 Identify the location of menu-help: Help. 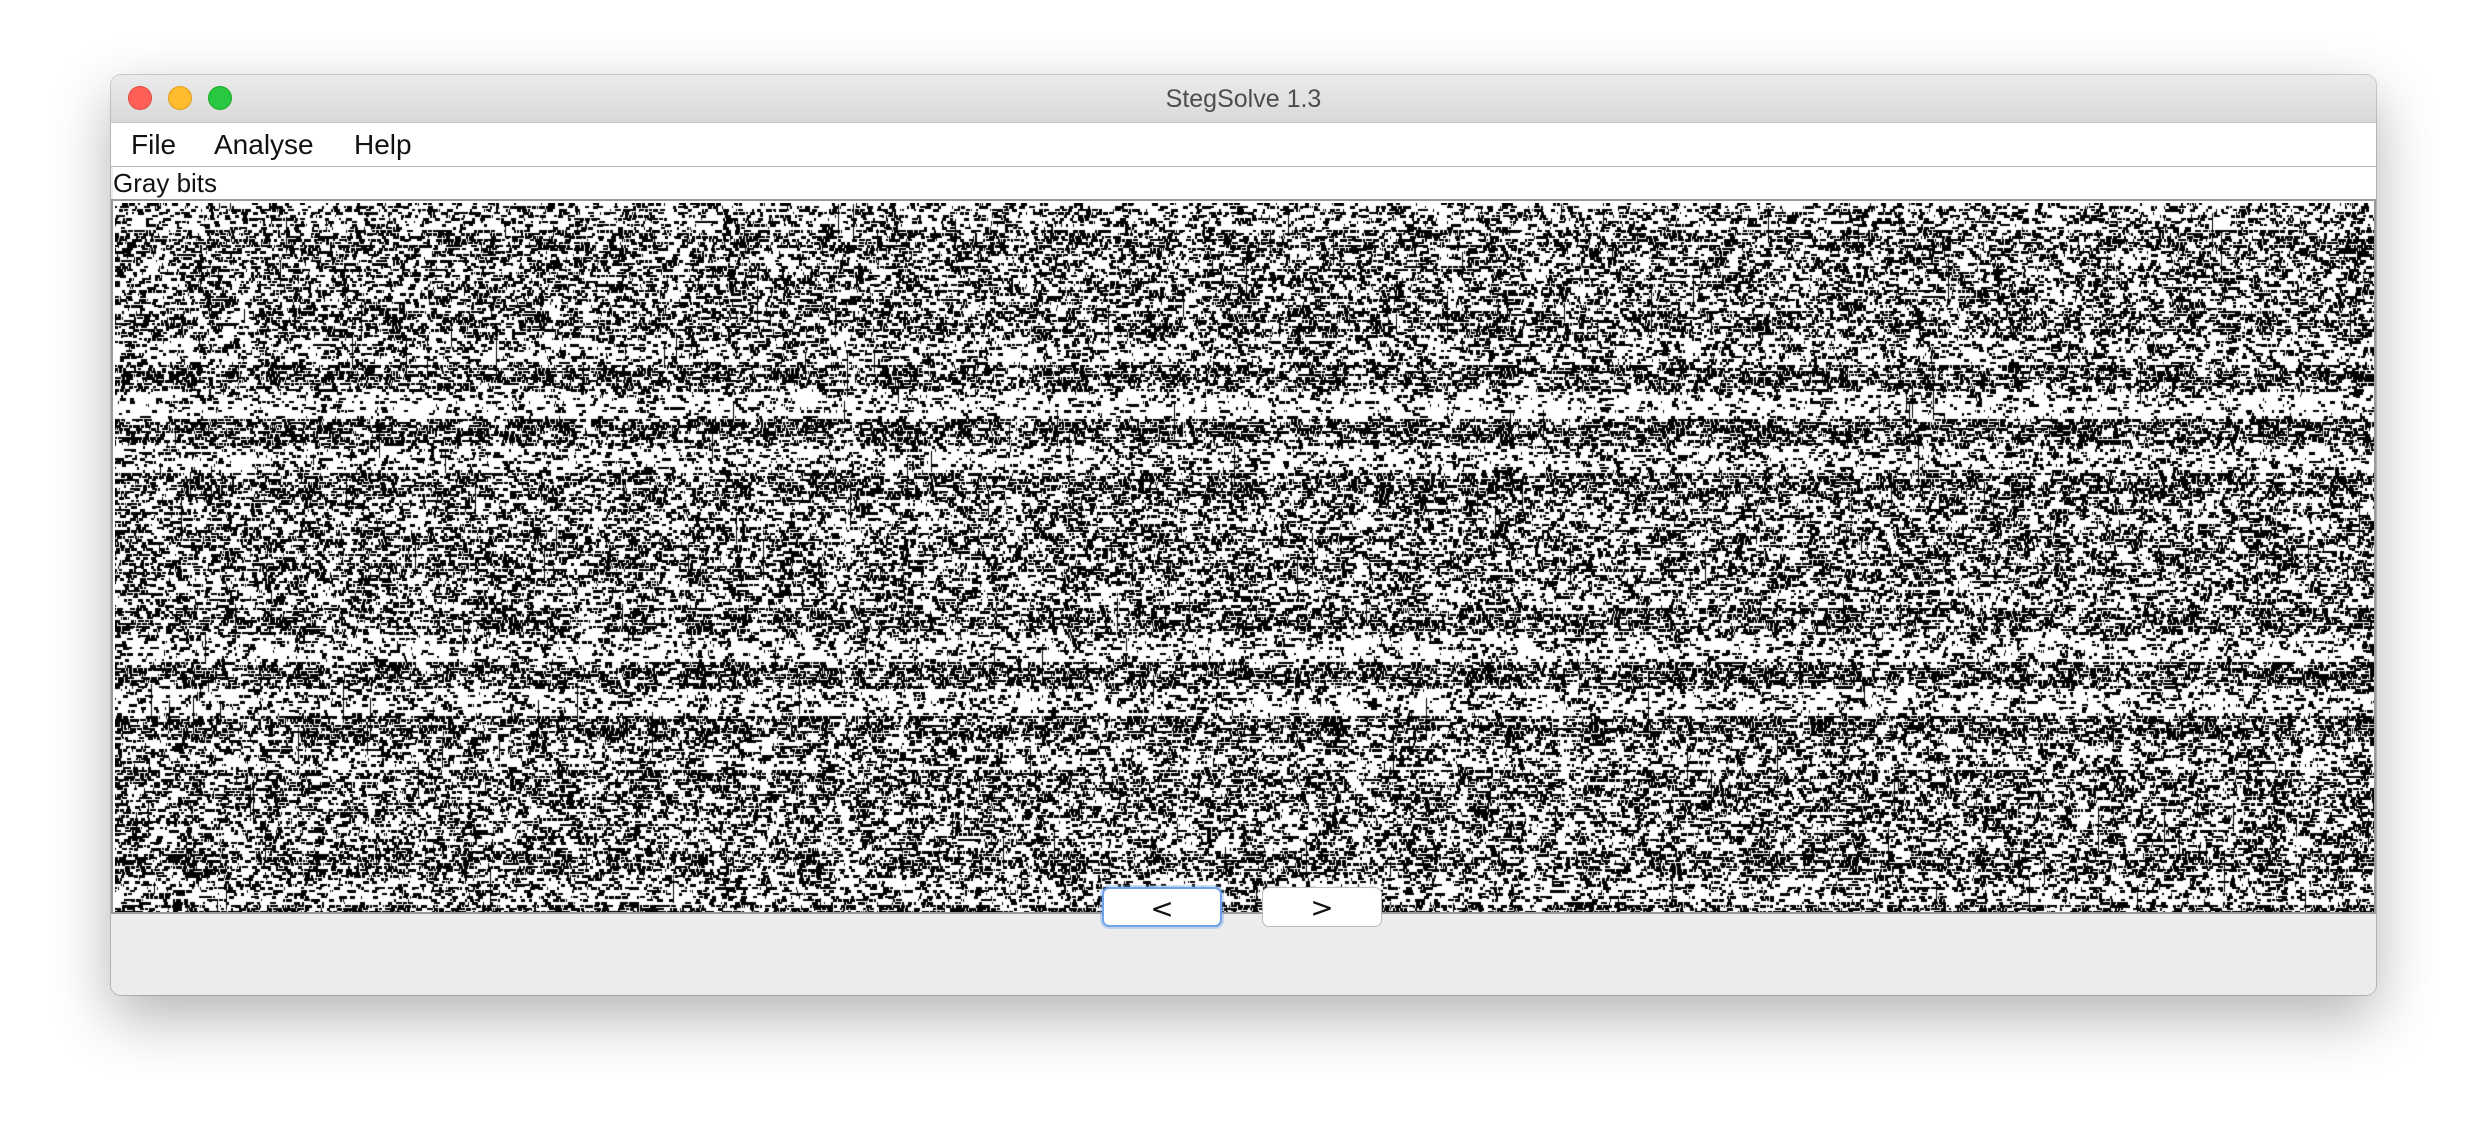
(383, 144).